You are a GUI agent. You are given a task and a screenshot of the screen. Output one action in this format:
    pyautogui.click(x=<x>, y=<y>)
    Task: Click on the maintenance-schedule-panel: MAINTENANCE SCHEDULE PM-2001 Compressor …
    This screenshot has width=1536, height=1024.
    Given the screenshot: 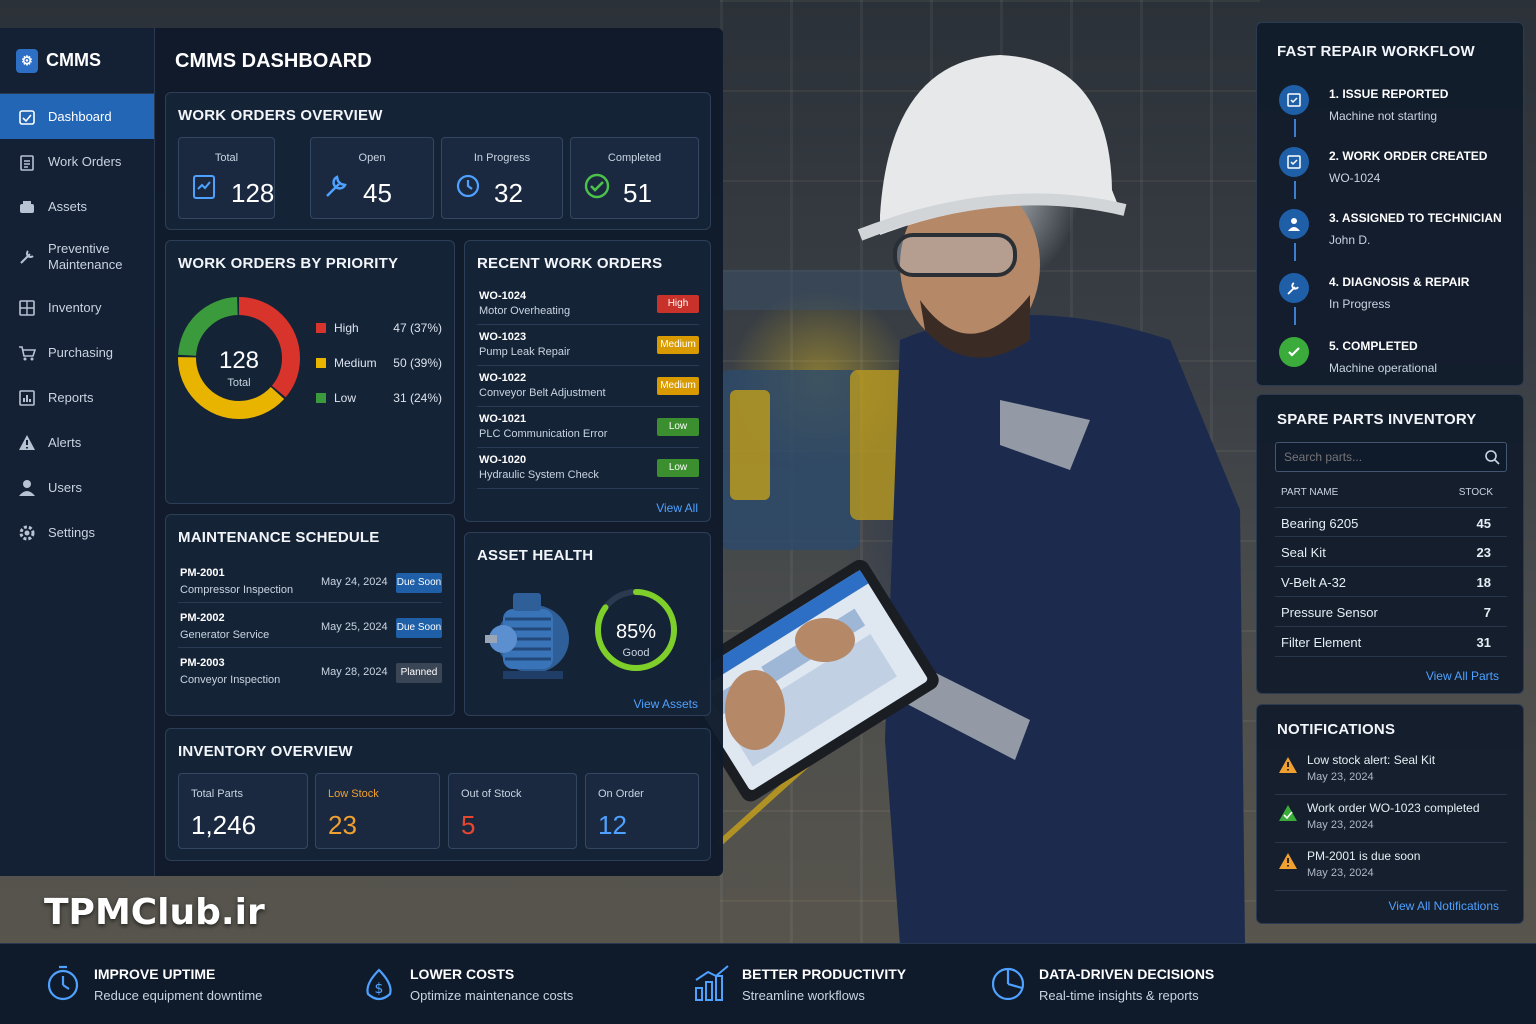 What is the action you would take?
    pyautogui.click(x=310, y=615)
    